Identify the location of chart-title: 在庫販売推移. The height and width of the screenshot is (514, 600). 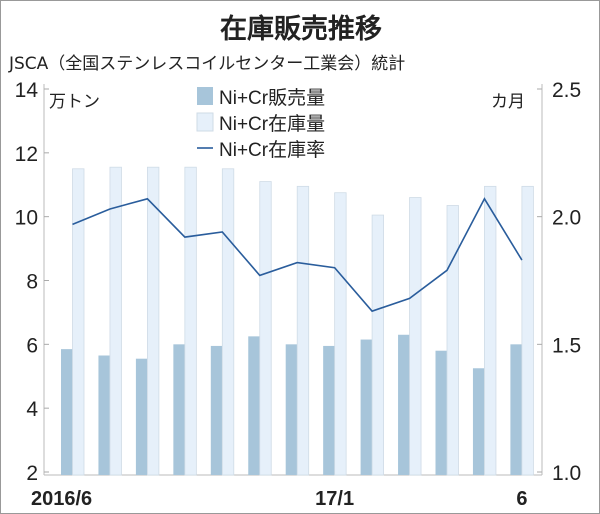
(301, 29).